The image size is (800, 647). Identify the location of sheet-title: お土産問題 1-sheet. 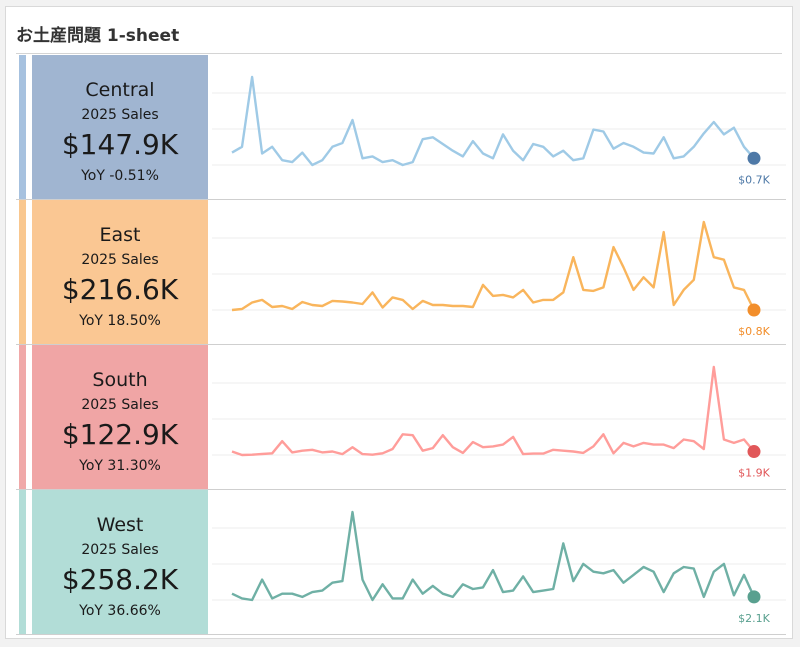
(98, 36).